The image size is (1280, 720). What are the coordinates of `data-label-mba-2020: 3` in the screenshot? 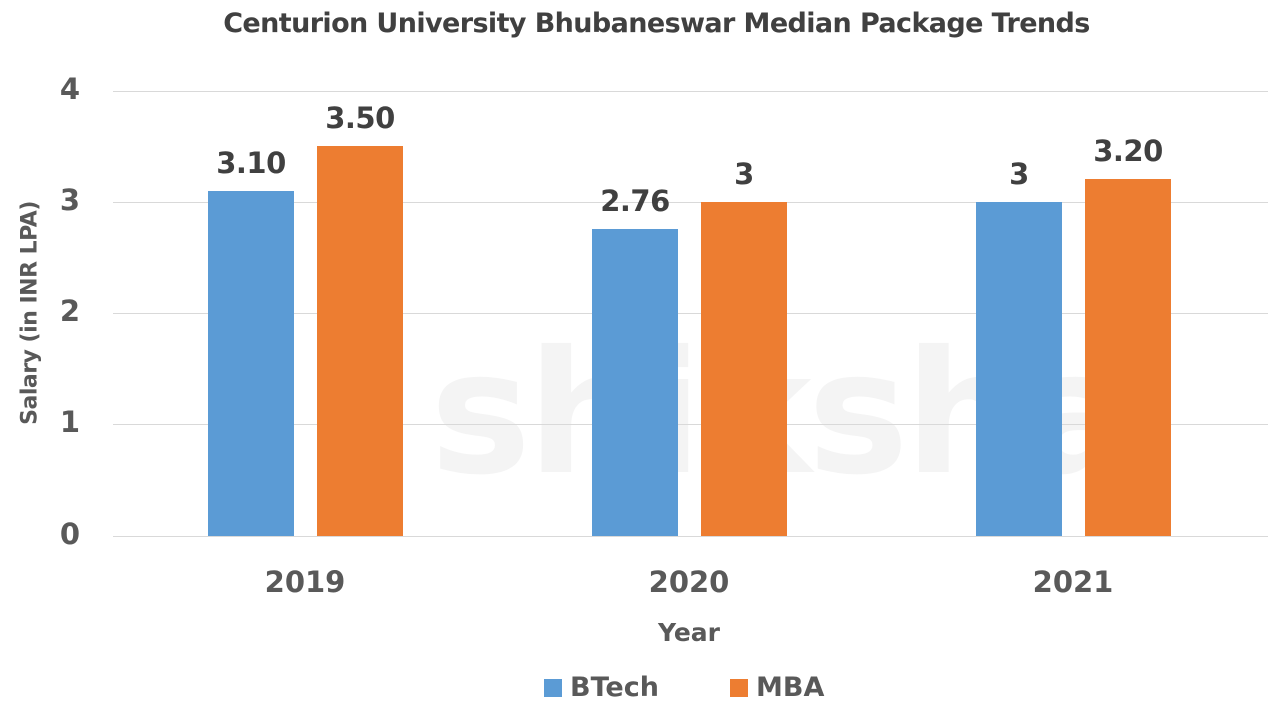 It's located at (744, 174).